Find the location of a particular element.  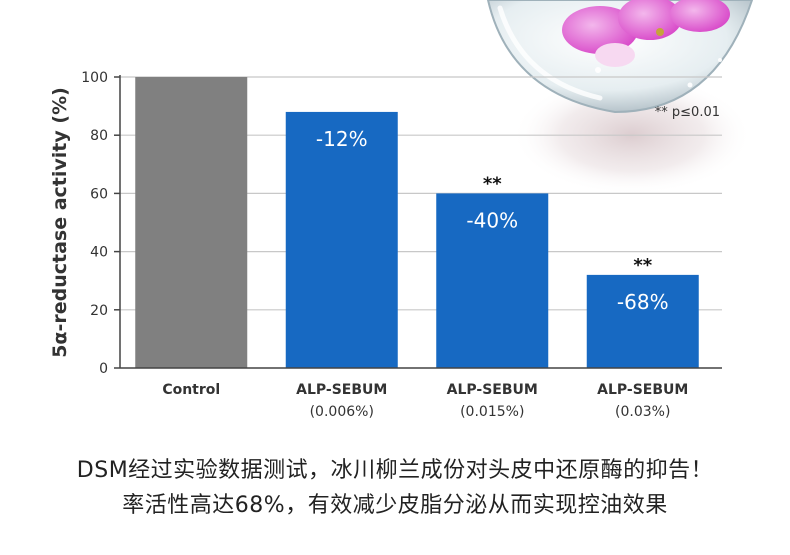

significance-note: ** p≤0.01 is located at coordinates (687, 112).